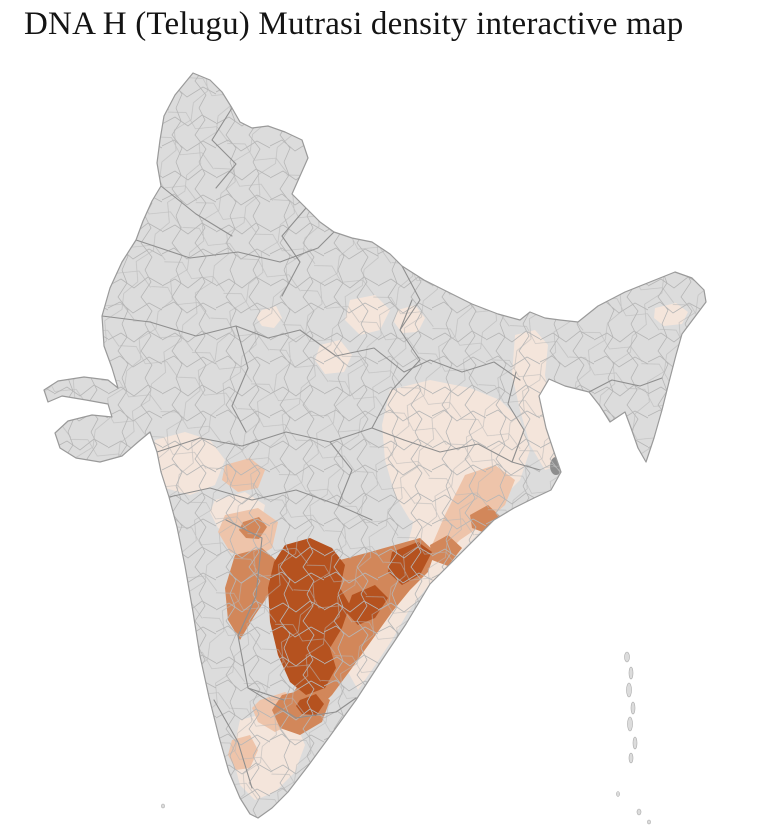 Image resolution: width=783 pixels, height=836 pixels. I want to click on andaman-nicobar-islands, so click(406, 738).